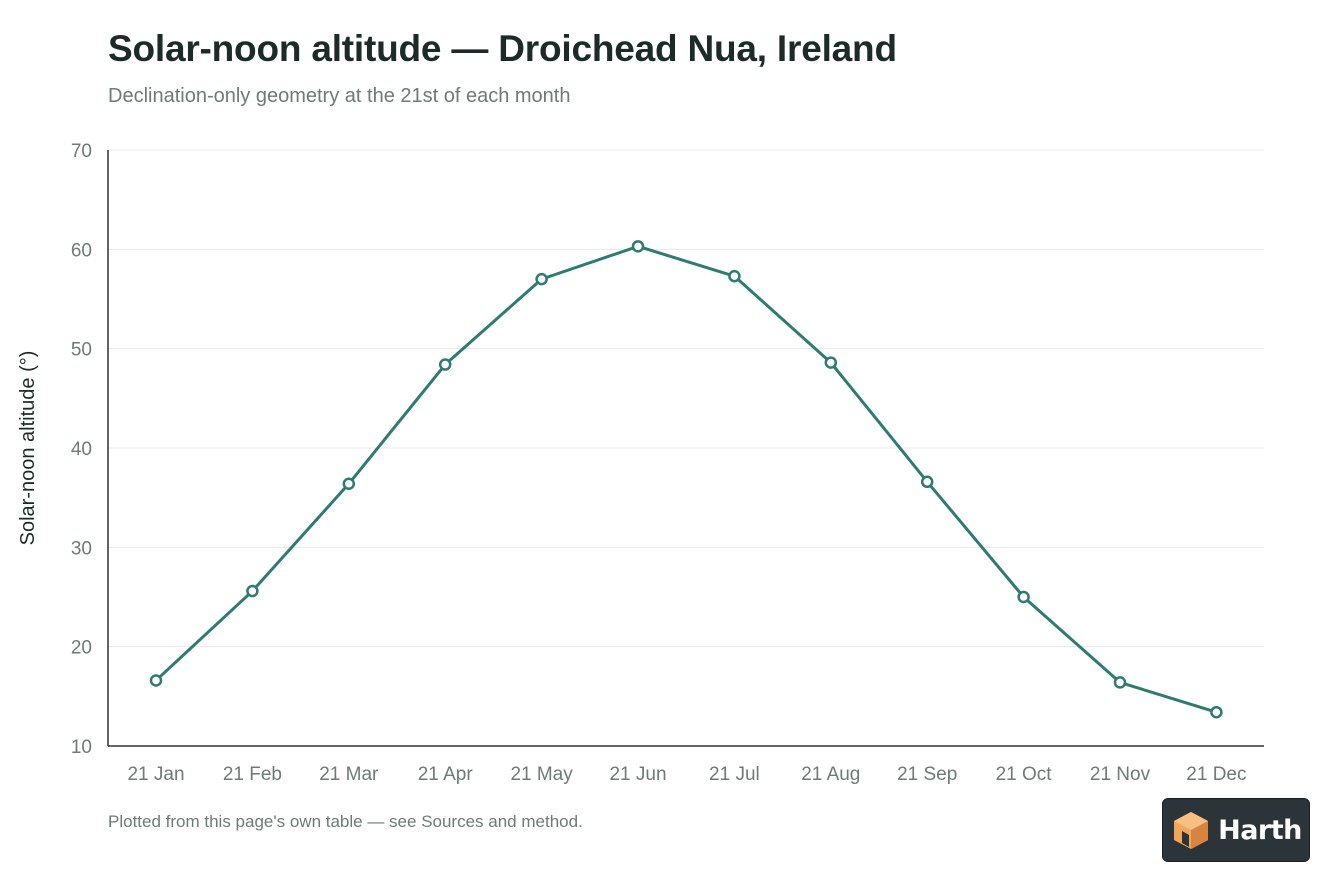 The image size is (1344, 896). What do you see at coordinates (28, 448) in the screenshot?
I see `y-axis-title: Solar-noon altitude (°)` at bounding box center [28, 448].